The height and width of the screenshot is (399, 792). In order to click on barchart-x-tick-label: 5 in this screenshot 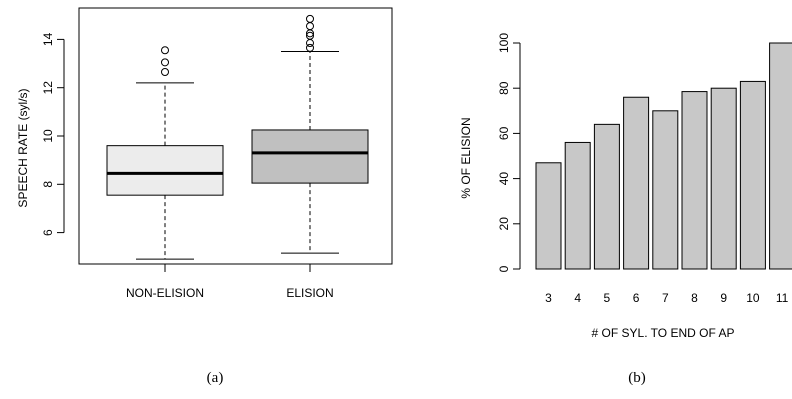, I will do `click(607, 298)`.